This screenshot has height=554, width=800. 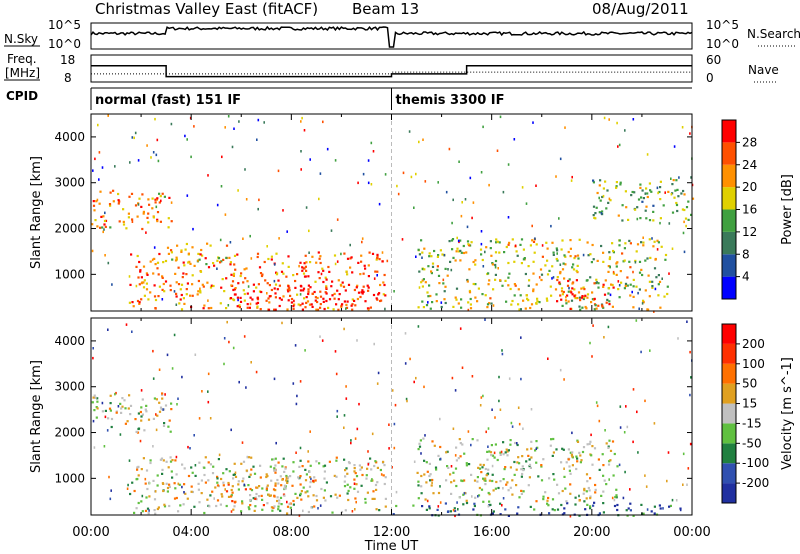 What do you see at coordinates (691, 532) in the screenshot?
I see `x-tick-label: 00:00` at bounding box center [691, 532].